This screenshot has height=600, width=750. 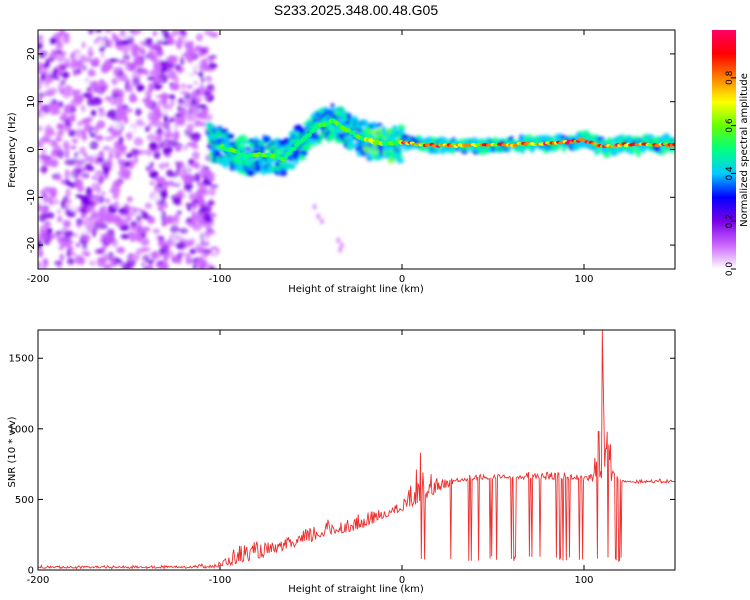 What do you see at coordinates (730, 269) in the screenshot?
I see `colorbar-tick-label: 0.0` at bounding box center [730, 269].